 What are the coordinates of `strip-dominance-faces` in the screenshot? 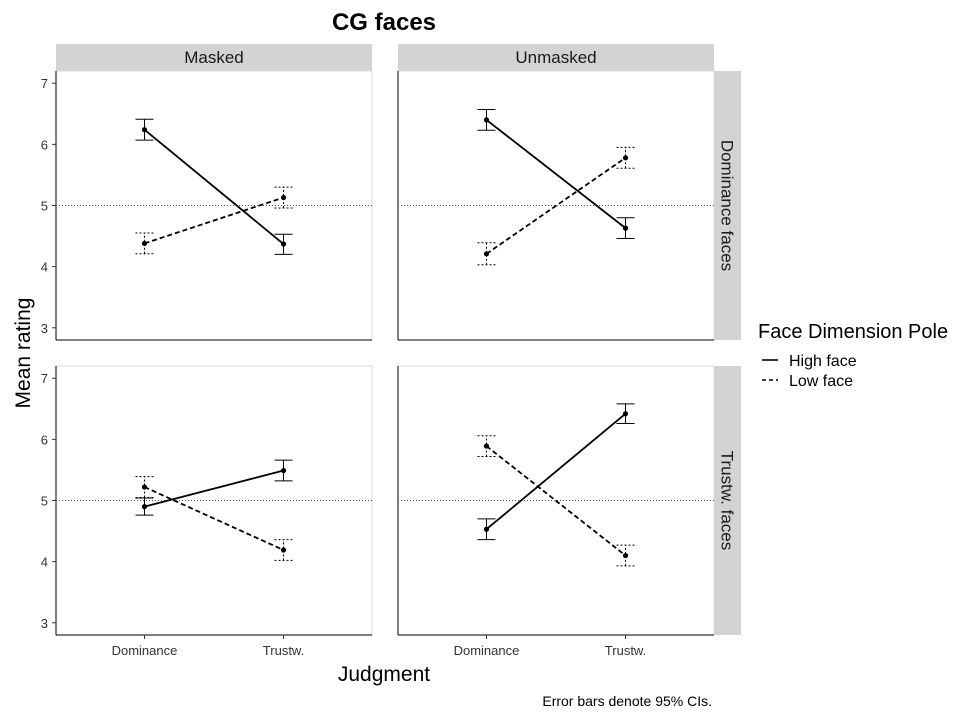 It's located at (727, 205).